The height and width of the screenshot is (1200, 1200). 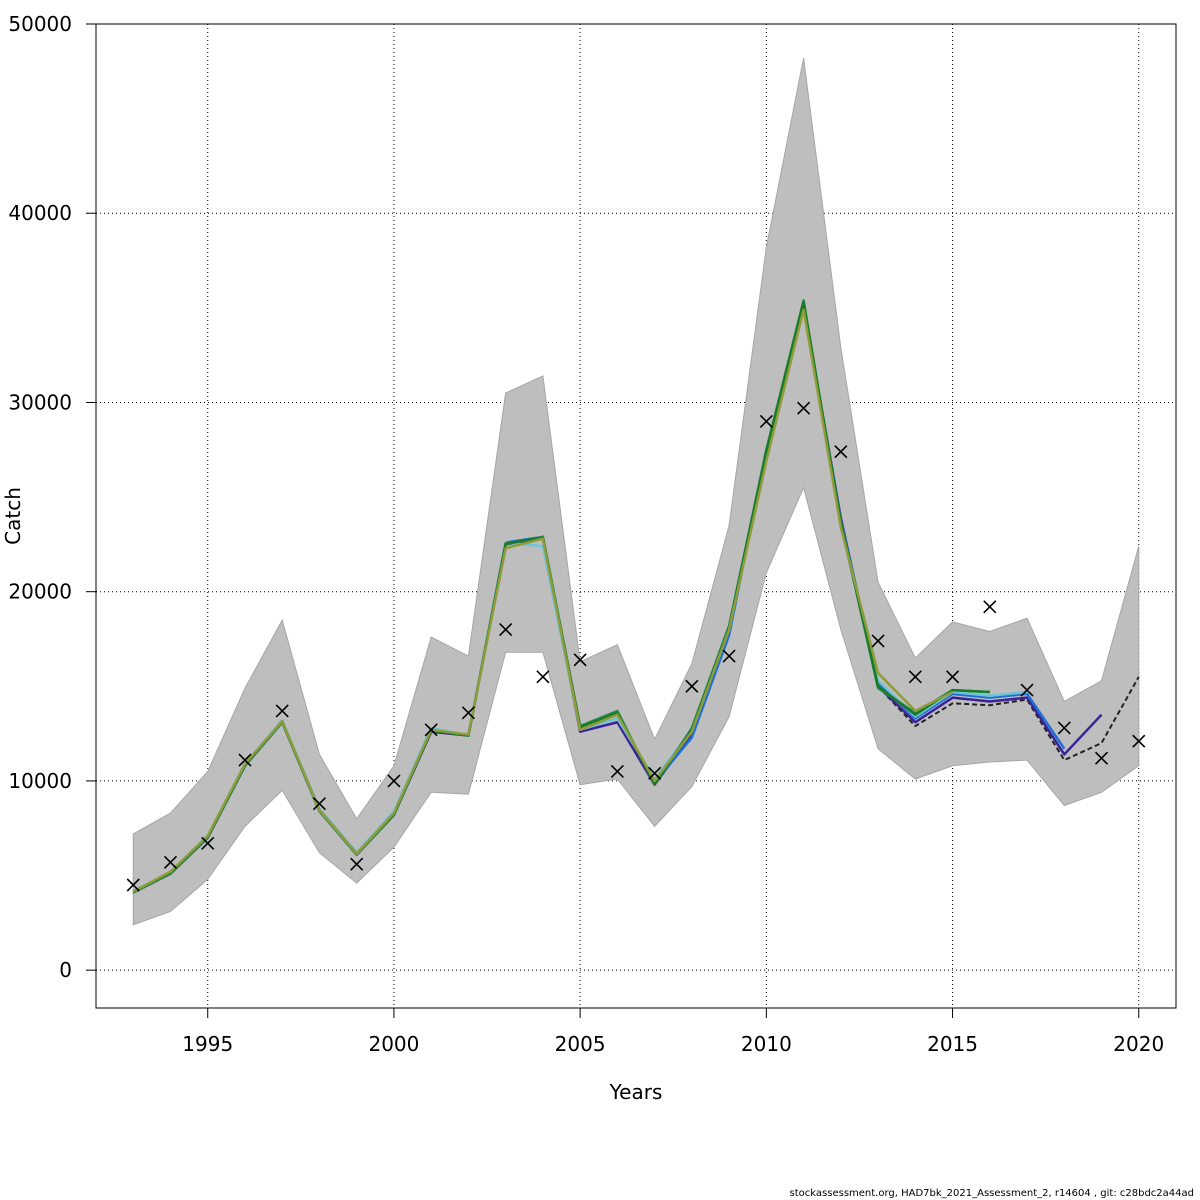 I want to click on x-tick-label: 2005, so click(x=580, y=1044).